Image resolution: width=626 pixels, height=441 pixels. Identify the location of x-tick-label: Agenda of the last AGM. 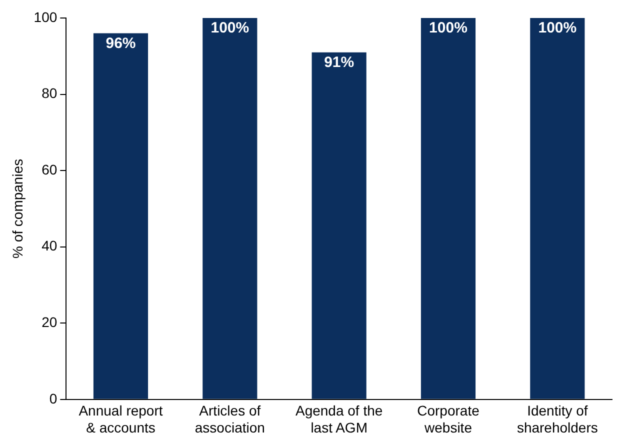
(339, 419).